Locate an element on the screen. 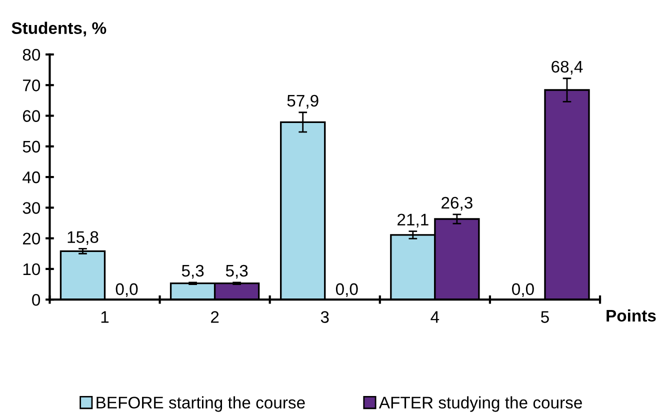 The width and height of the screenshot is (663, 419). x-tick-label: 1 is located at coordinates (105, 317).